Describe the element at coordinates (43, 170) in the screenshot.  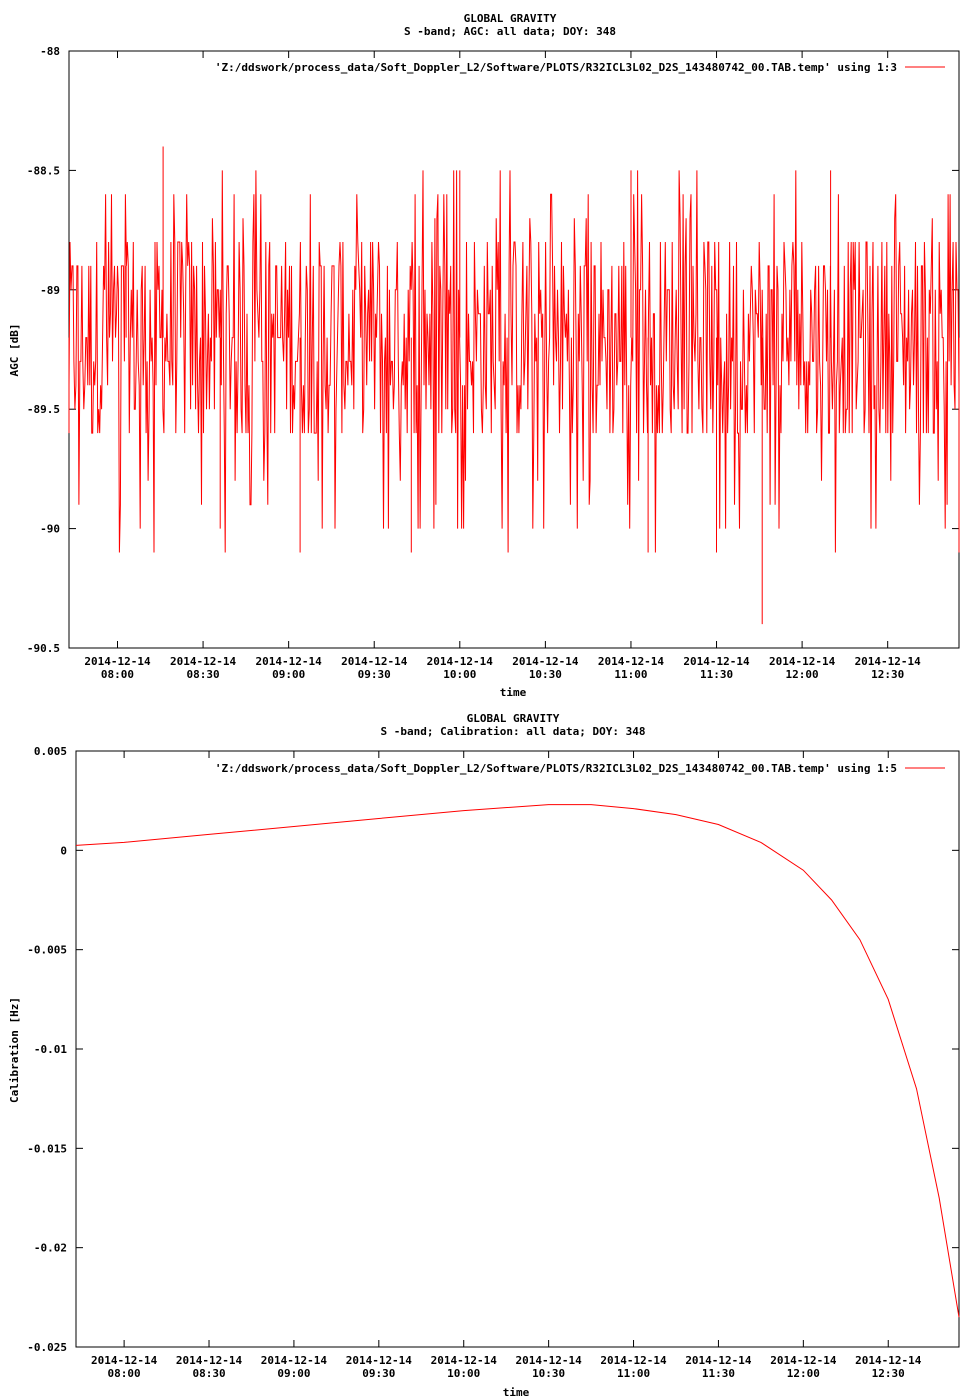
I see `y-tick-label: -88.5` at that location.